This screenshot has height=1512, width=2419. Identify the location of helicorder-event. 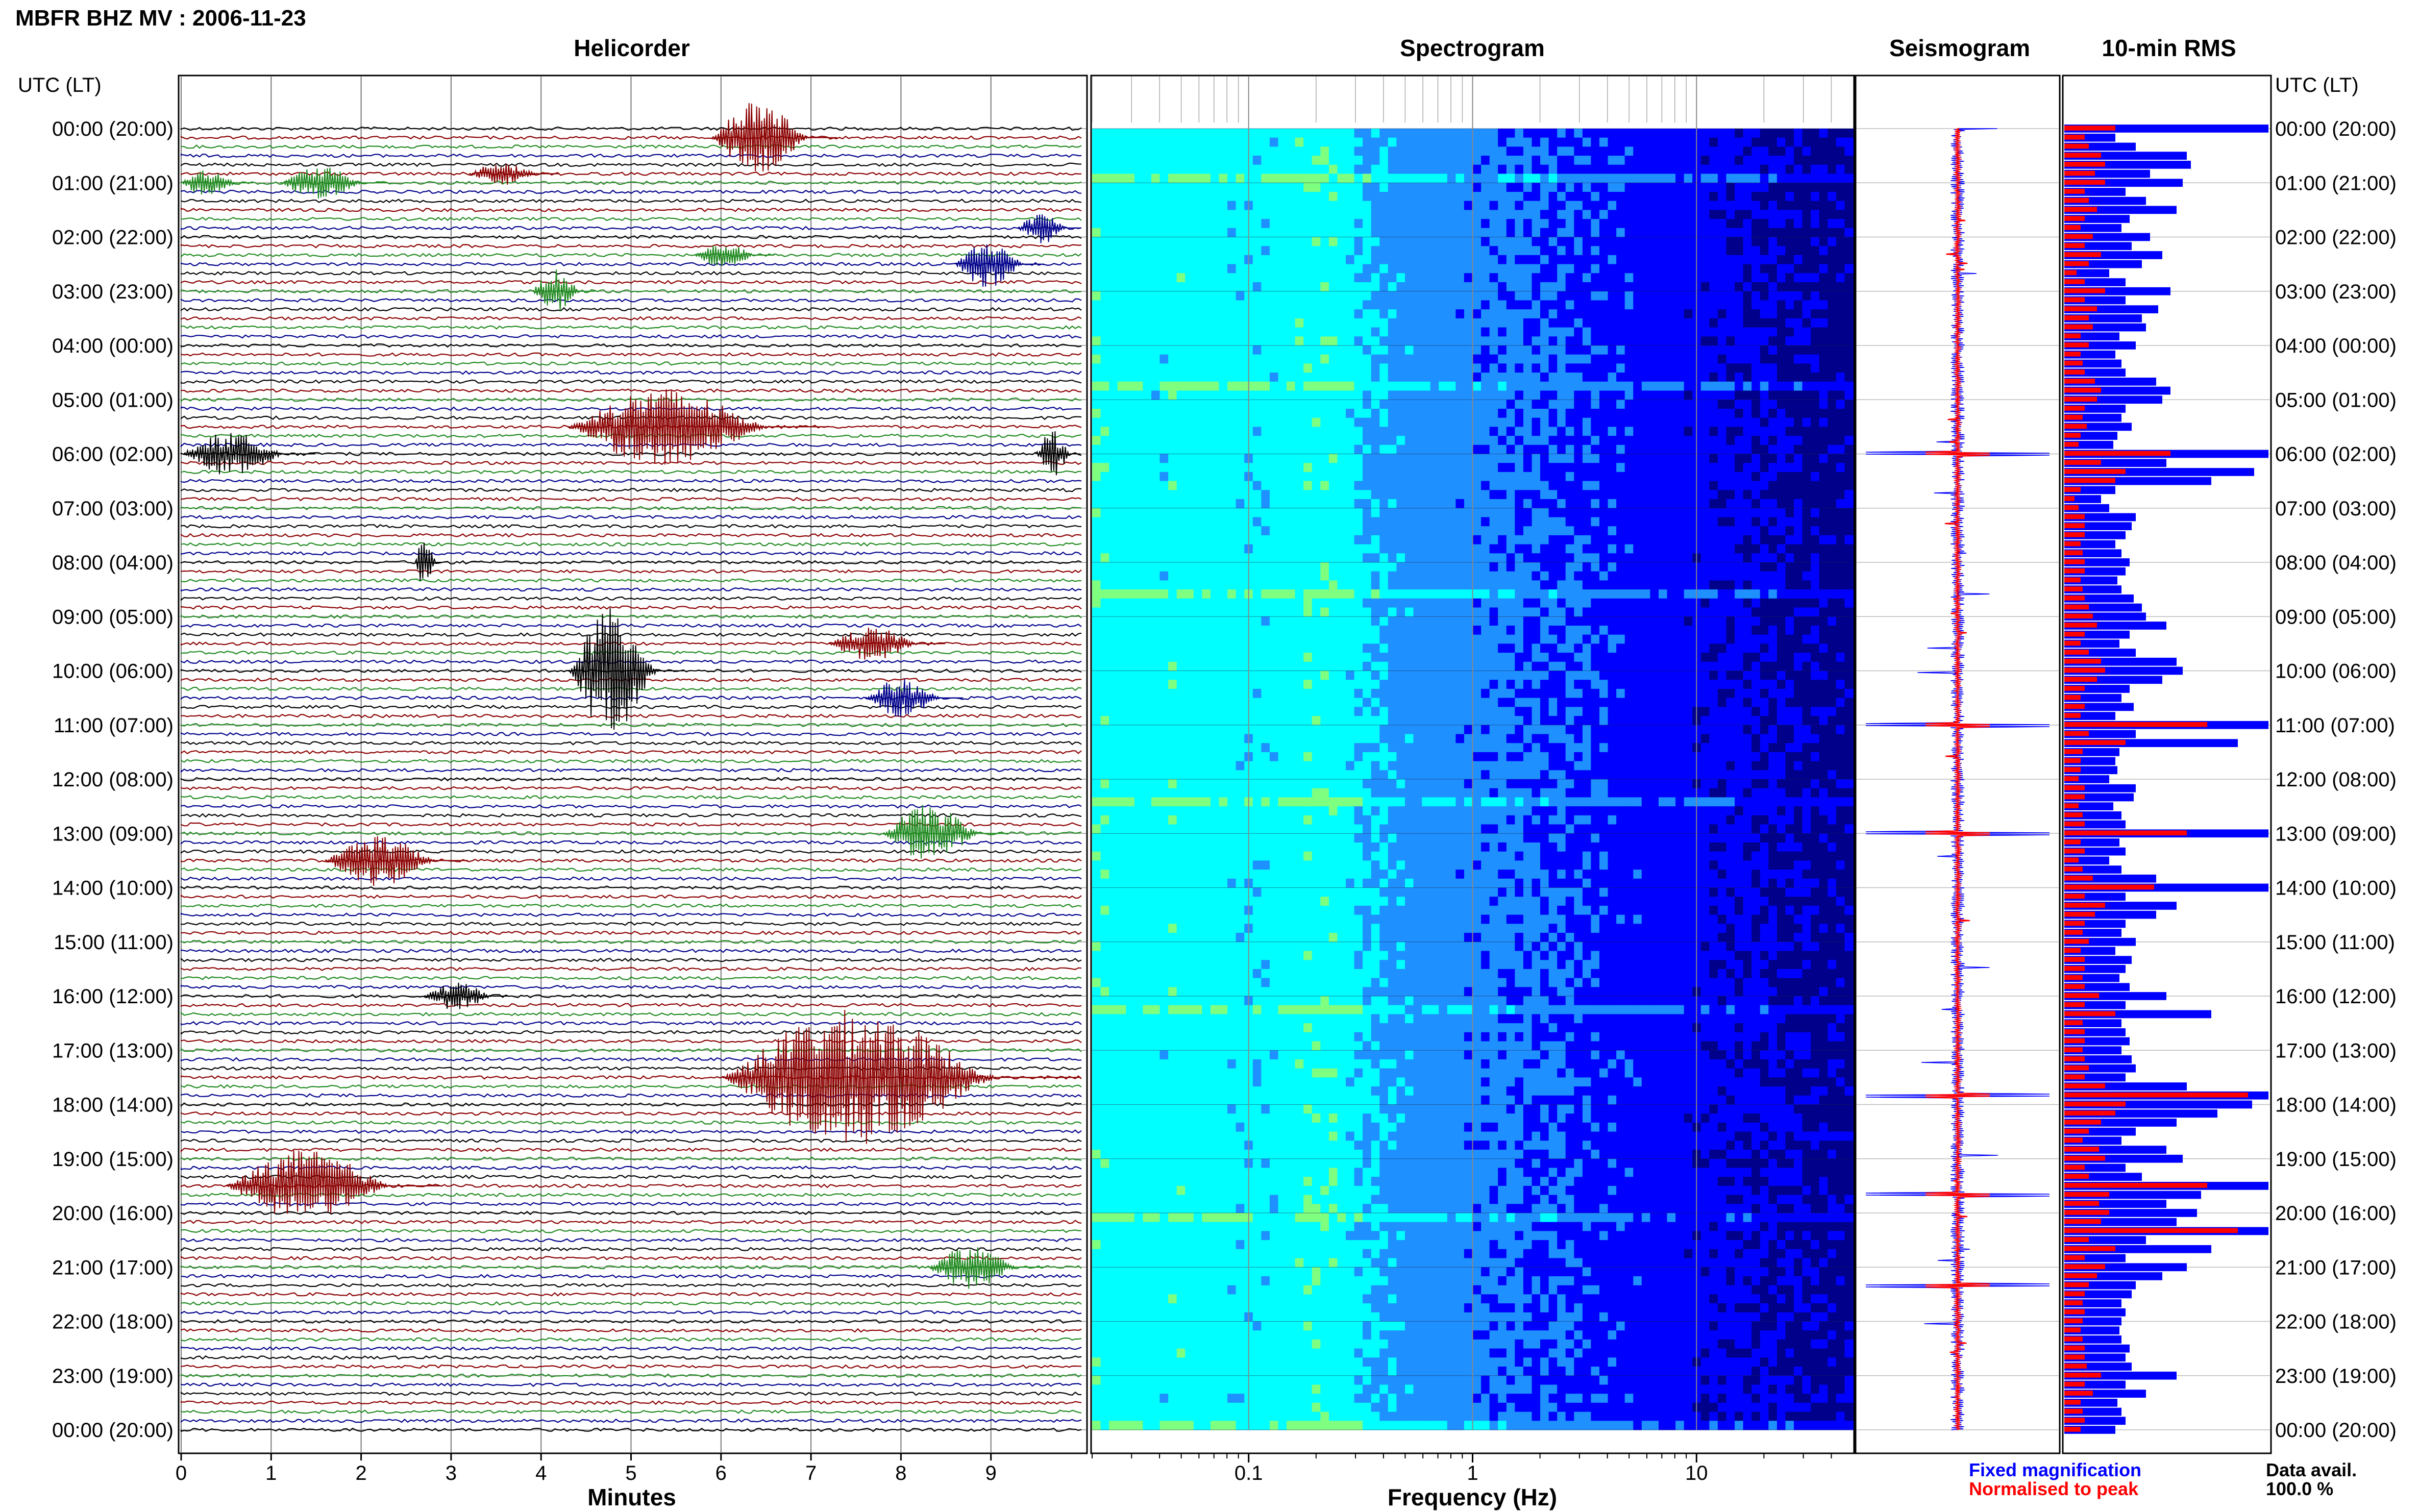
(248, 454).